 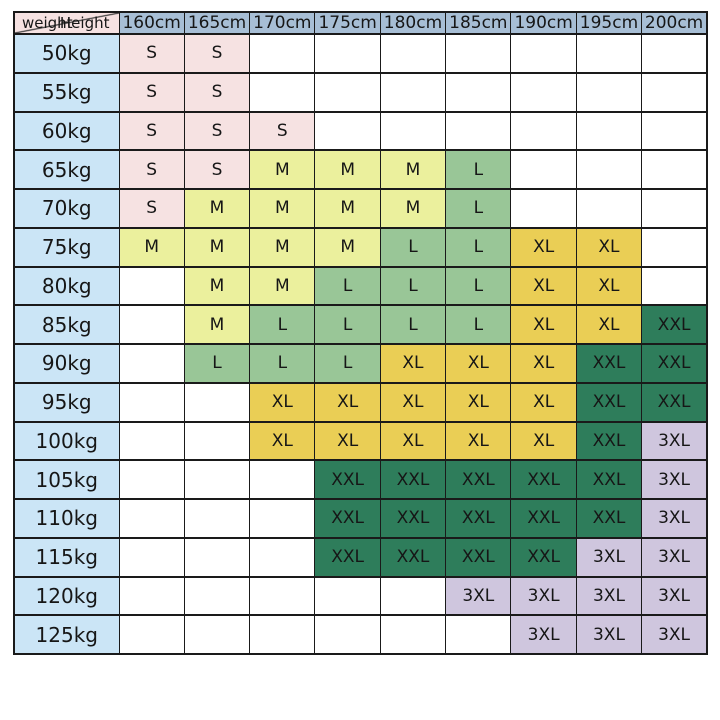 I want to click on weight-row-header: 85kg, so click(x=66, y=324).